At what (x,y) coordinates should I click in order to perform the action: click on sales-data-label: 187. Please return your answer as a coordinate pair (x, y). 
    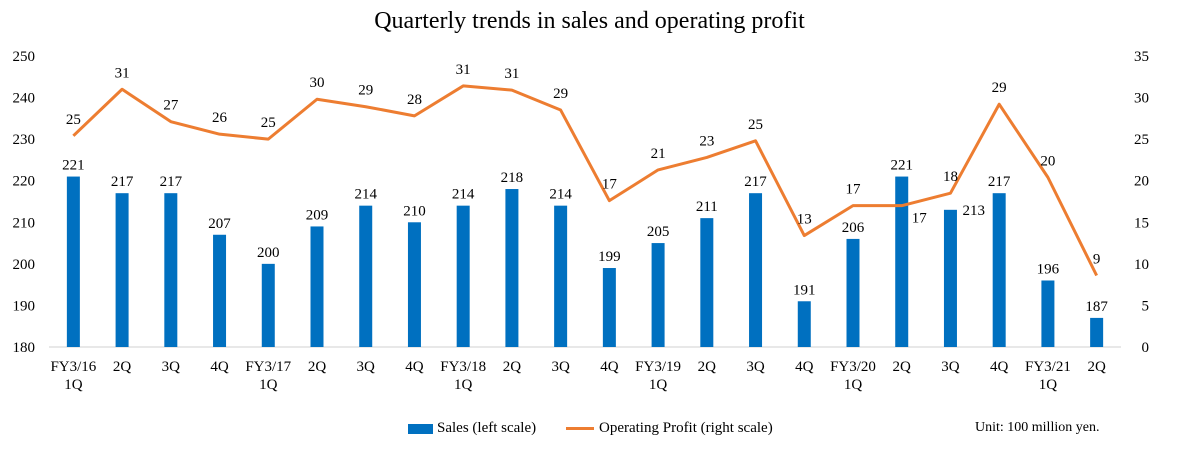
    Looking at the image, I should click on (1096, 307).